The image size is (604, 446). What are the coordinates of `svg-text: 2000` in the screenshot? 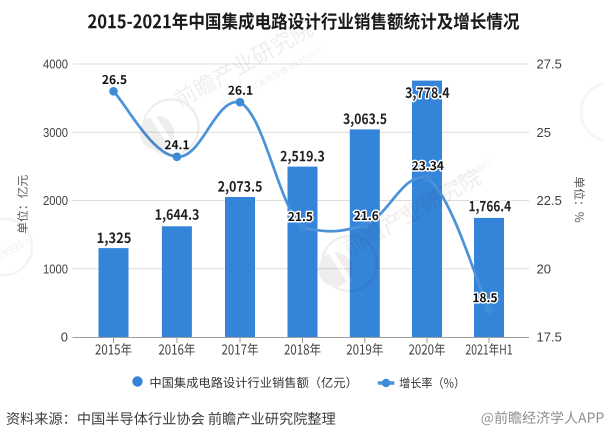 It's located at (55, 200).